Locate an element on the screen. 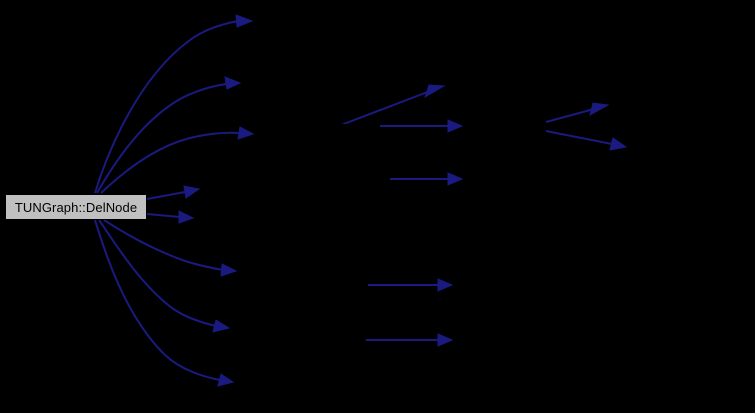 The image size is (755, 413). edge-delnode-to-n8-arrowhead is located at coordinates (226, 380).